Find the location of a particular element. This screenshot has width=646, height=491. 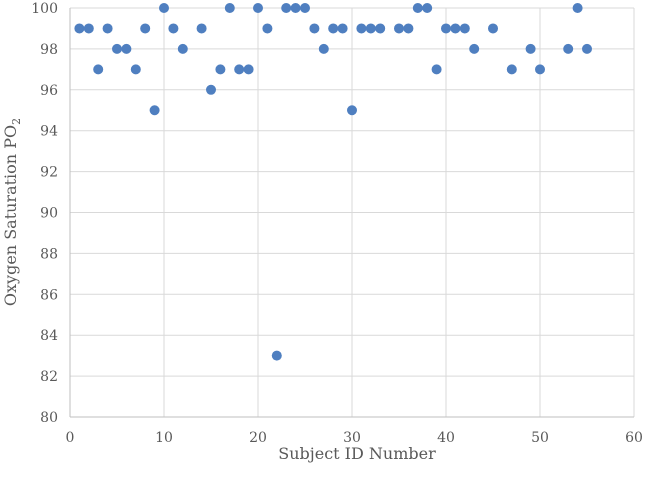

y-tick-labels: 80 82 84 86 88 90 92 94 96 98 100 is located at coordinates (44, 213).